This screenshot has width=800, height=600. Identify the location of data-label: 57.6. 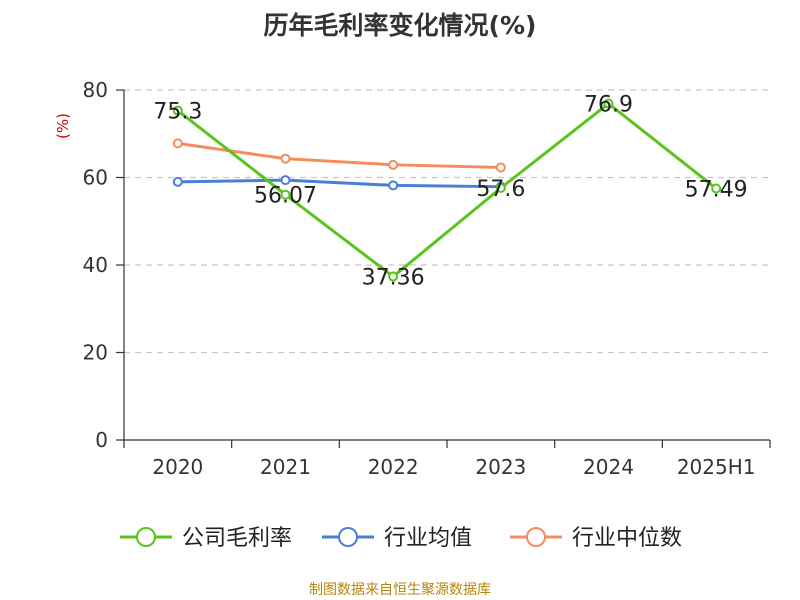
(500, 189).